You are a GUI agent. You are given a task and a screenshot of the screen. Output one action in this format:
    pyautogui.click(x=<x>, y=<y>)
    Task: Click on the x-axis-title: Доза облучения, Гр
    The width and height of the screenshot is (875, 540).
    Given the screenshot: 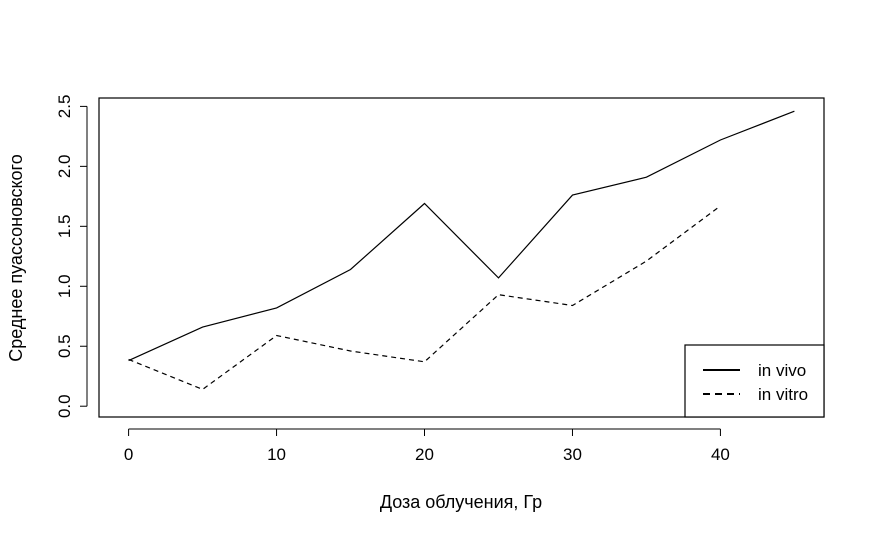 What is the action you would take?
    pyautogui.click(x=461, y=502)
    